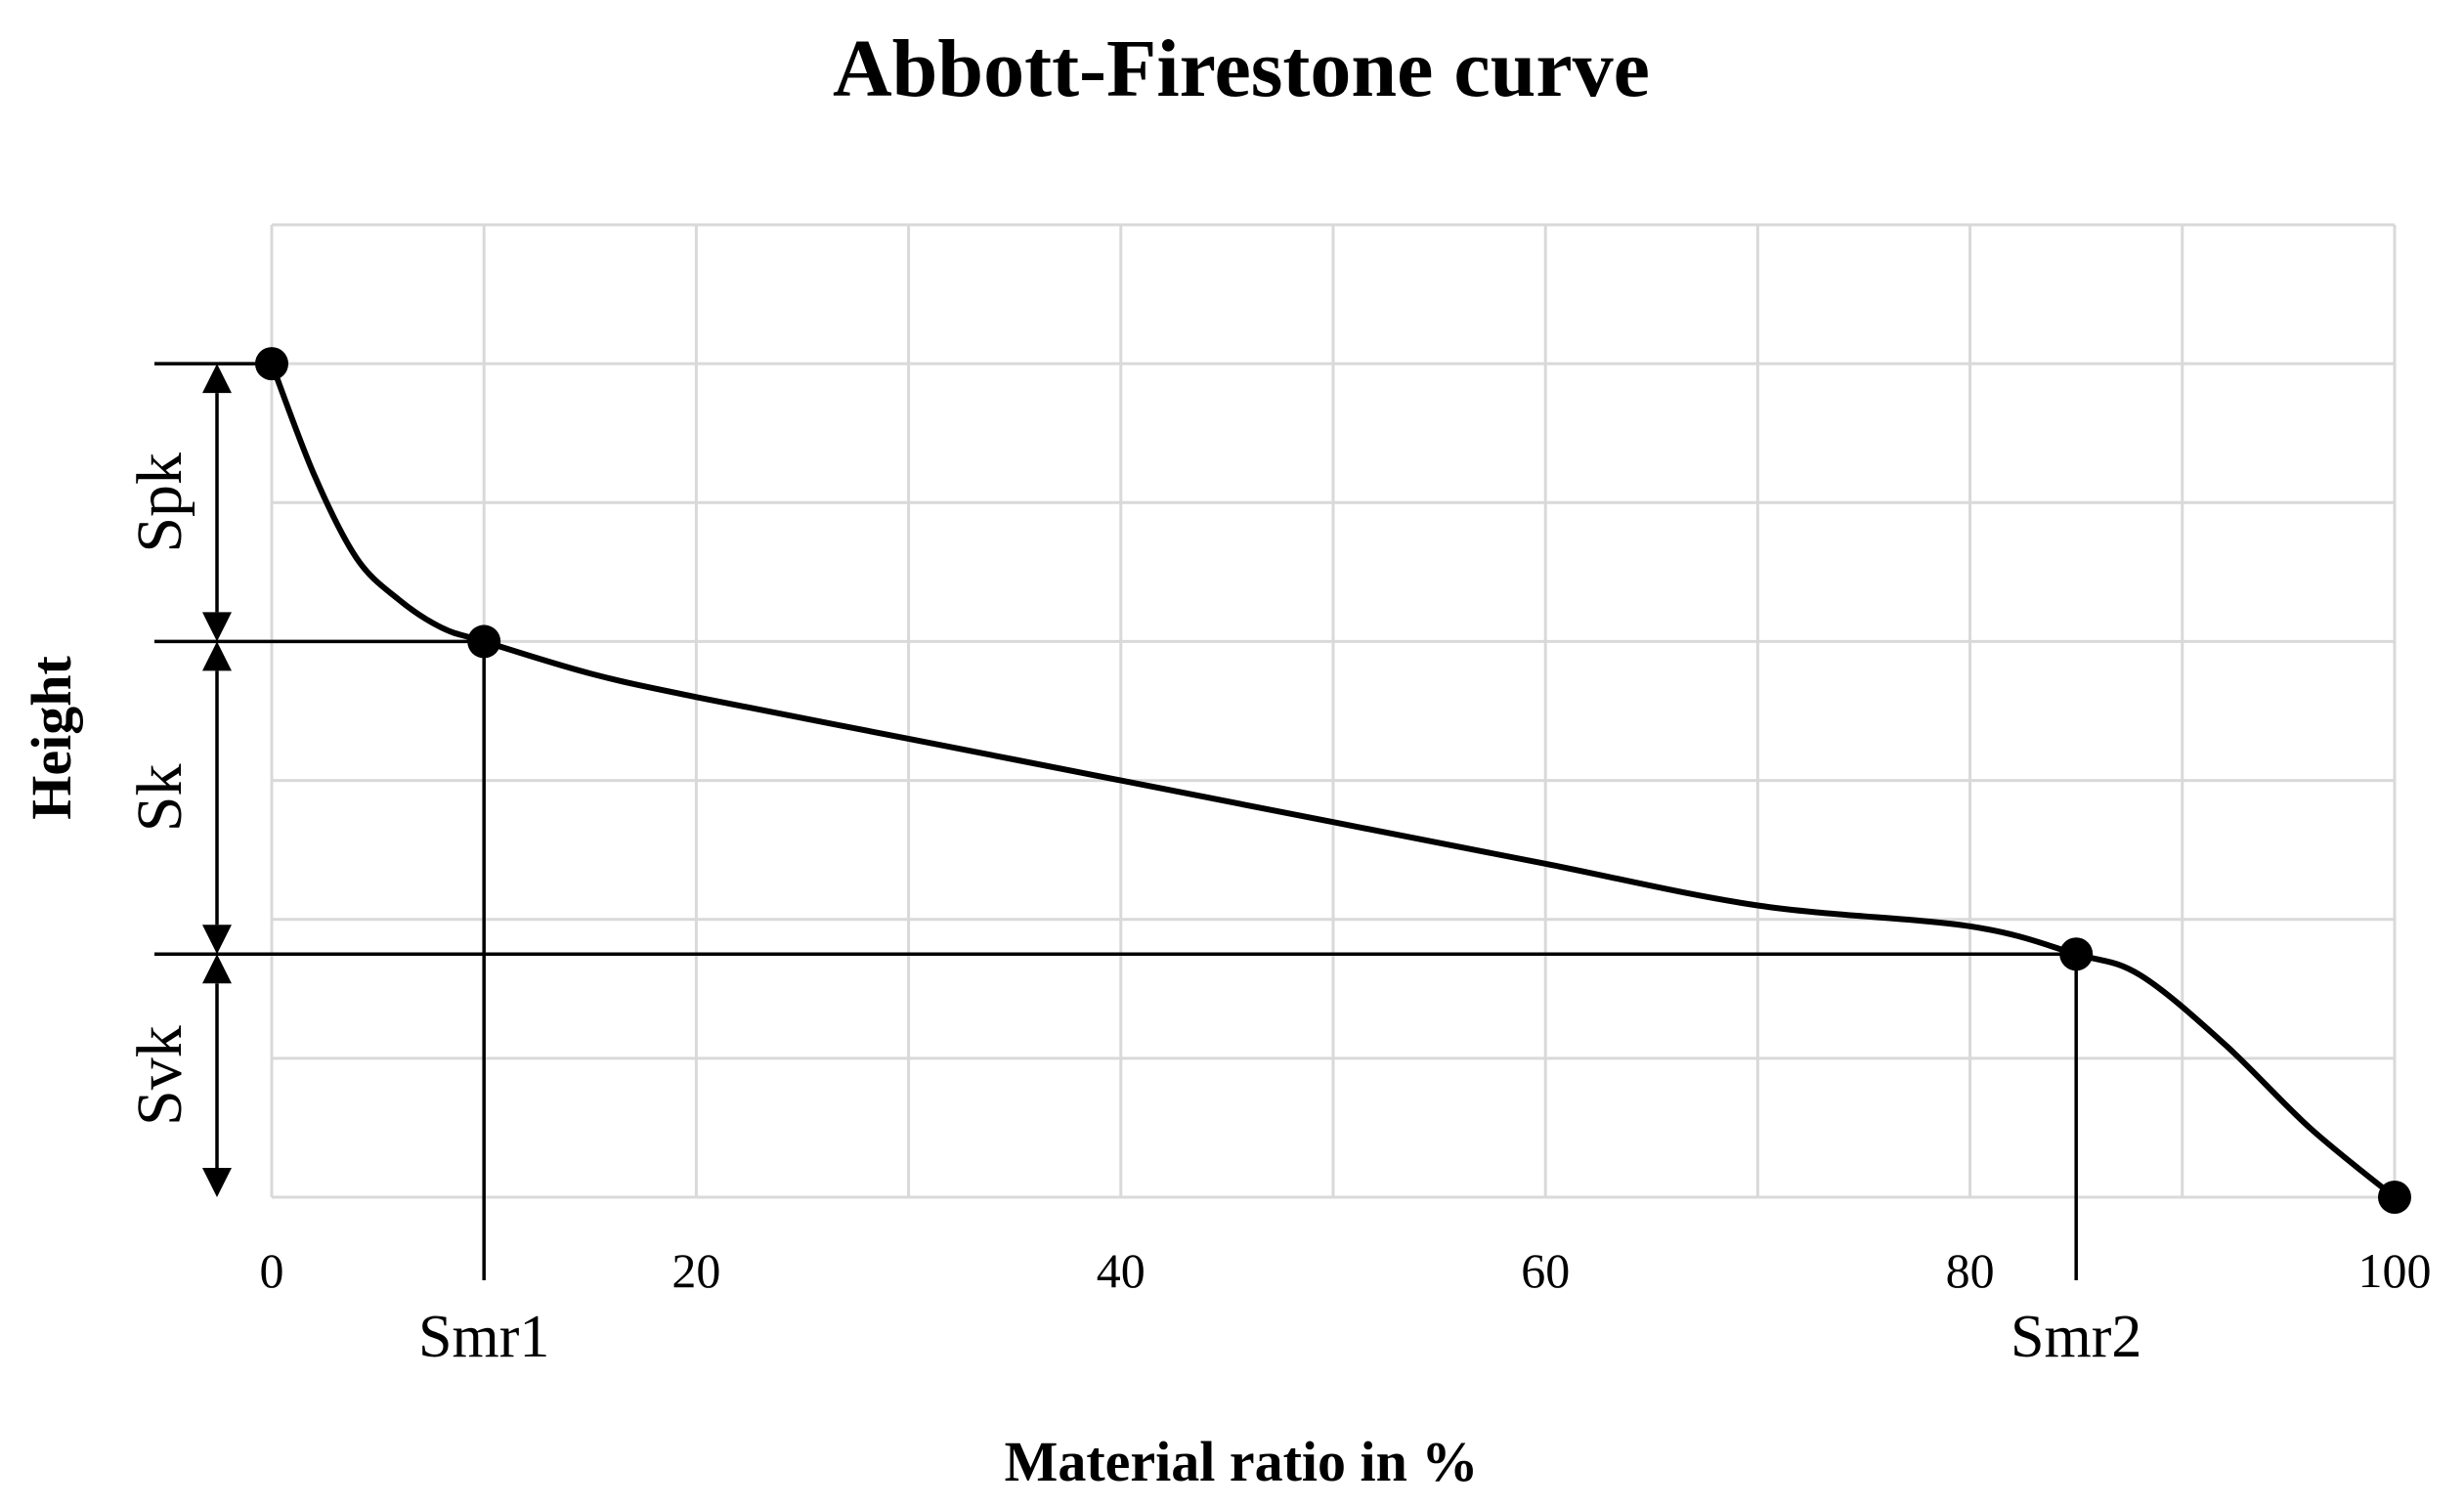 The width and height of the screenshot is (2464, 1507). I want to click on chart-title: Abbott-Firestone curve, so click(1241, 68).